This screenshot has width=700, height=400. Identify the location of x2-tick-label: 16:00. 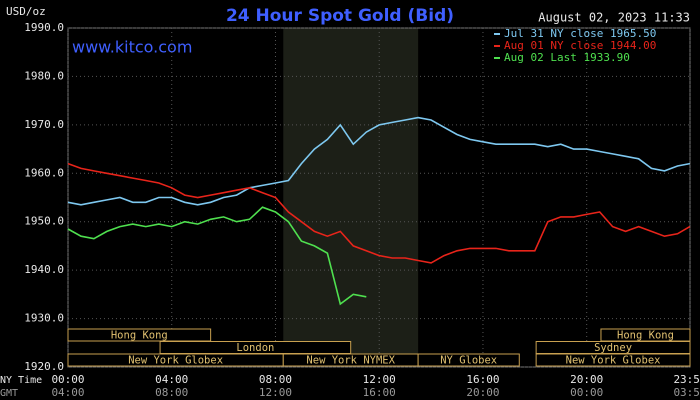
(379, 392).